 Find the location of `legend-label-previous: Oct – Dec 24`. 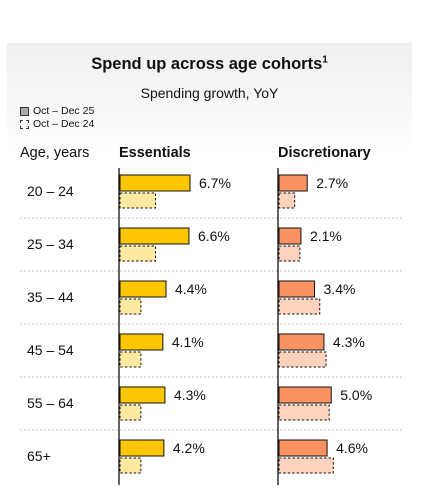

legend-label-previous: Oct – Dec 24 is located at coordinates (64, 124).